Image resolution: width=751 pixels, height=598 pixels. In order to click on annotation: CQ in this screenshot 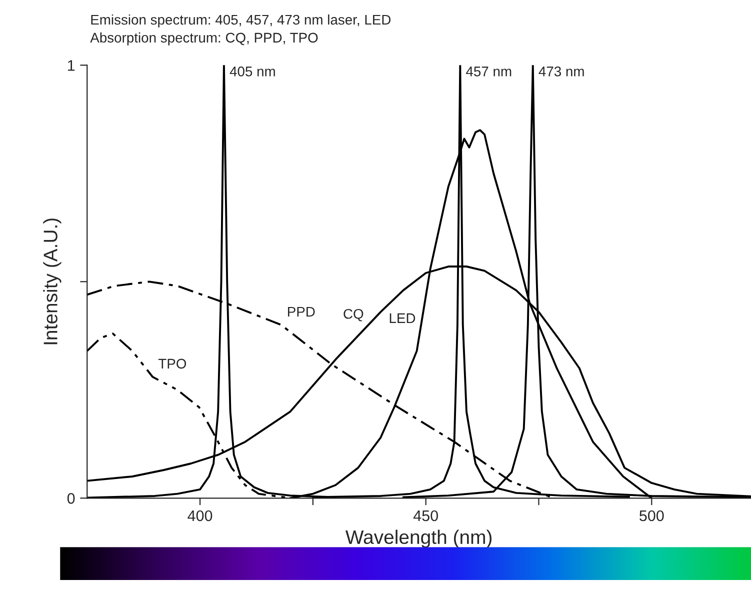, I will do `click(354, 315)`.